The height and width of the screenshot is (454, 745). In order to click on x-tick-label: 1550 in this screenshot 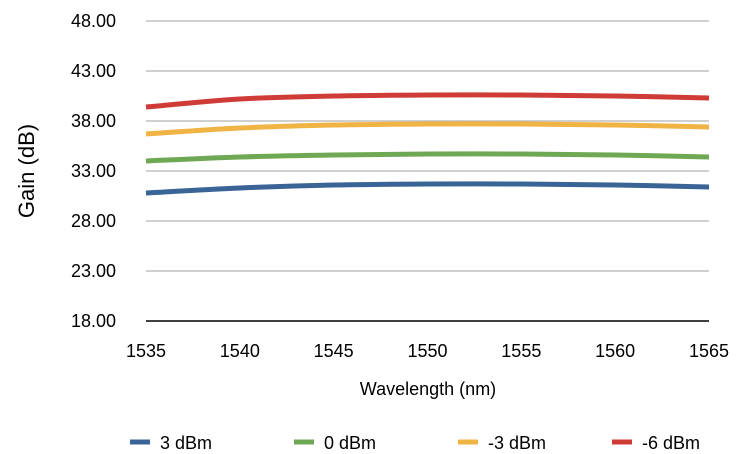, I will do `click(427, 351)`.